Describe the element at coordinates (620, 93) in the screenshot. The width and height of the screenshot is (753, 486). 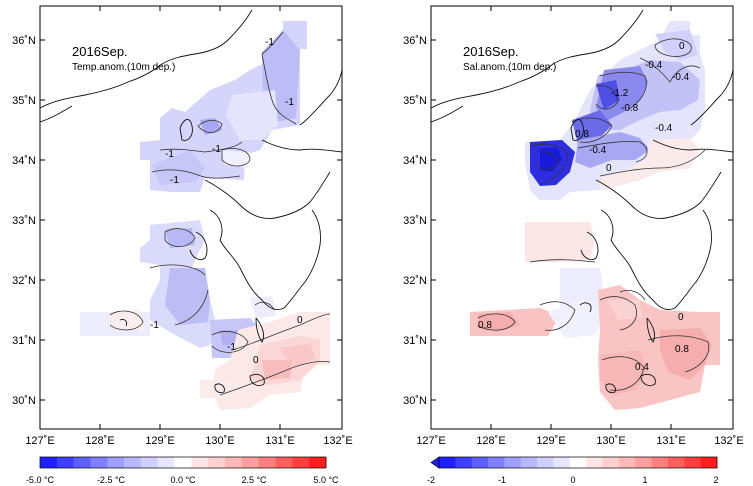
I see `contour-label: -1.2` at that location.